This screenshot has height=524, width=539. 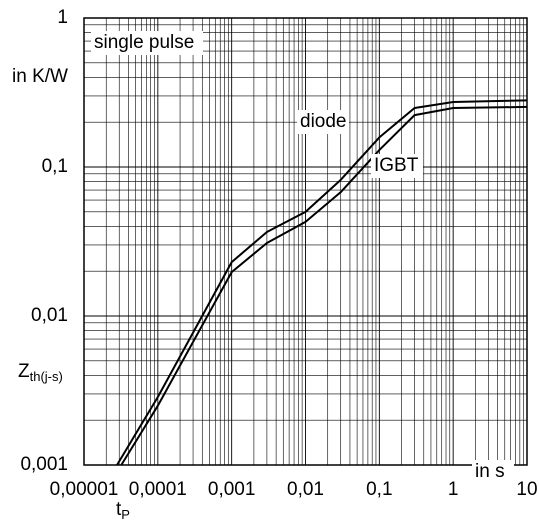 What do you see at coordinates (379, 489) in the screenshot?
I see `x-tick-label: 0,1` at bounding box center [379, 489].